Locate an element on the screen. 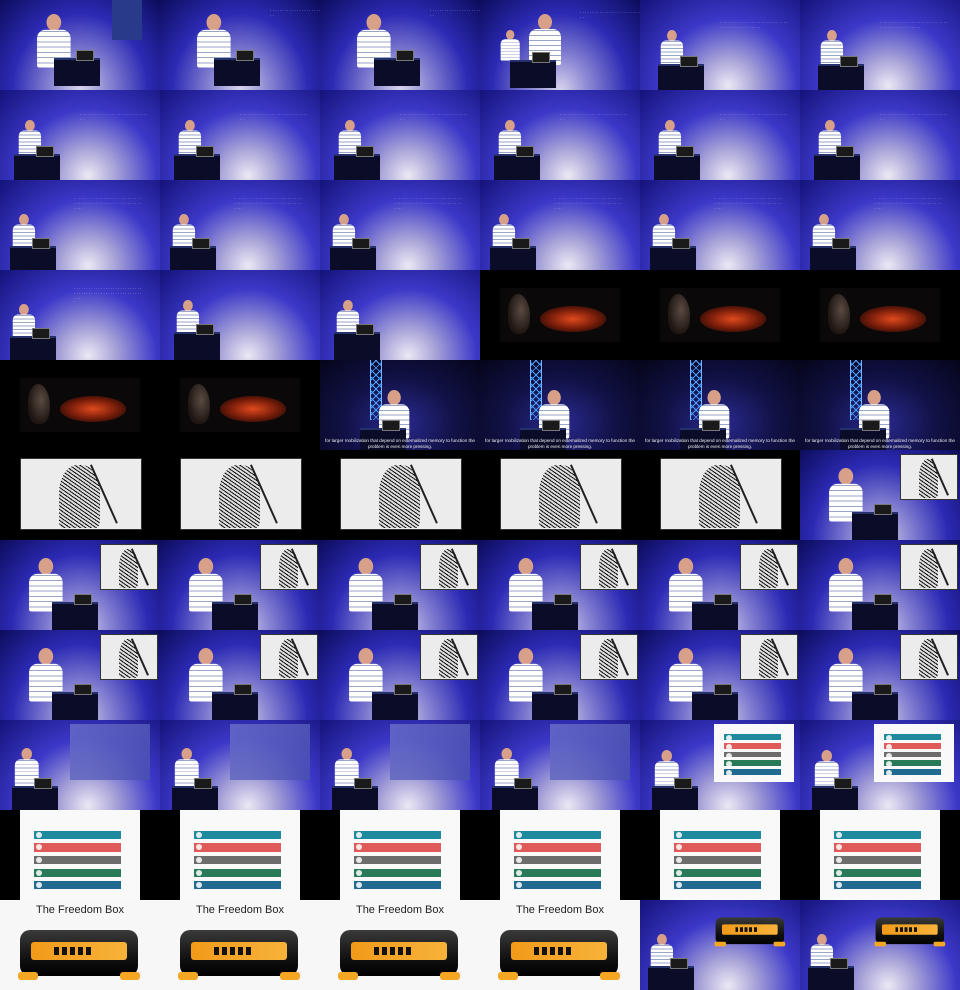 This screenshot has width=960, height=990. video-frame: The Freedom Box is located at coordinates (880, 945).